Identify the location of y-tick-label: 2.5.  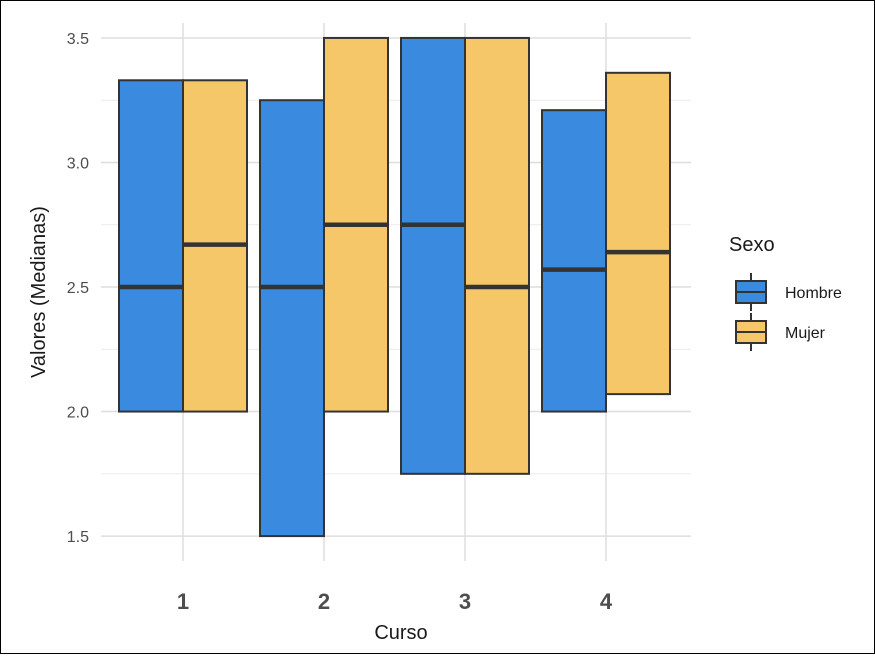
(78, 288).